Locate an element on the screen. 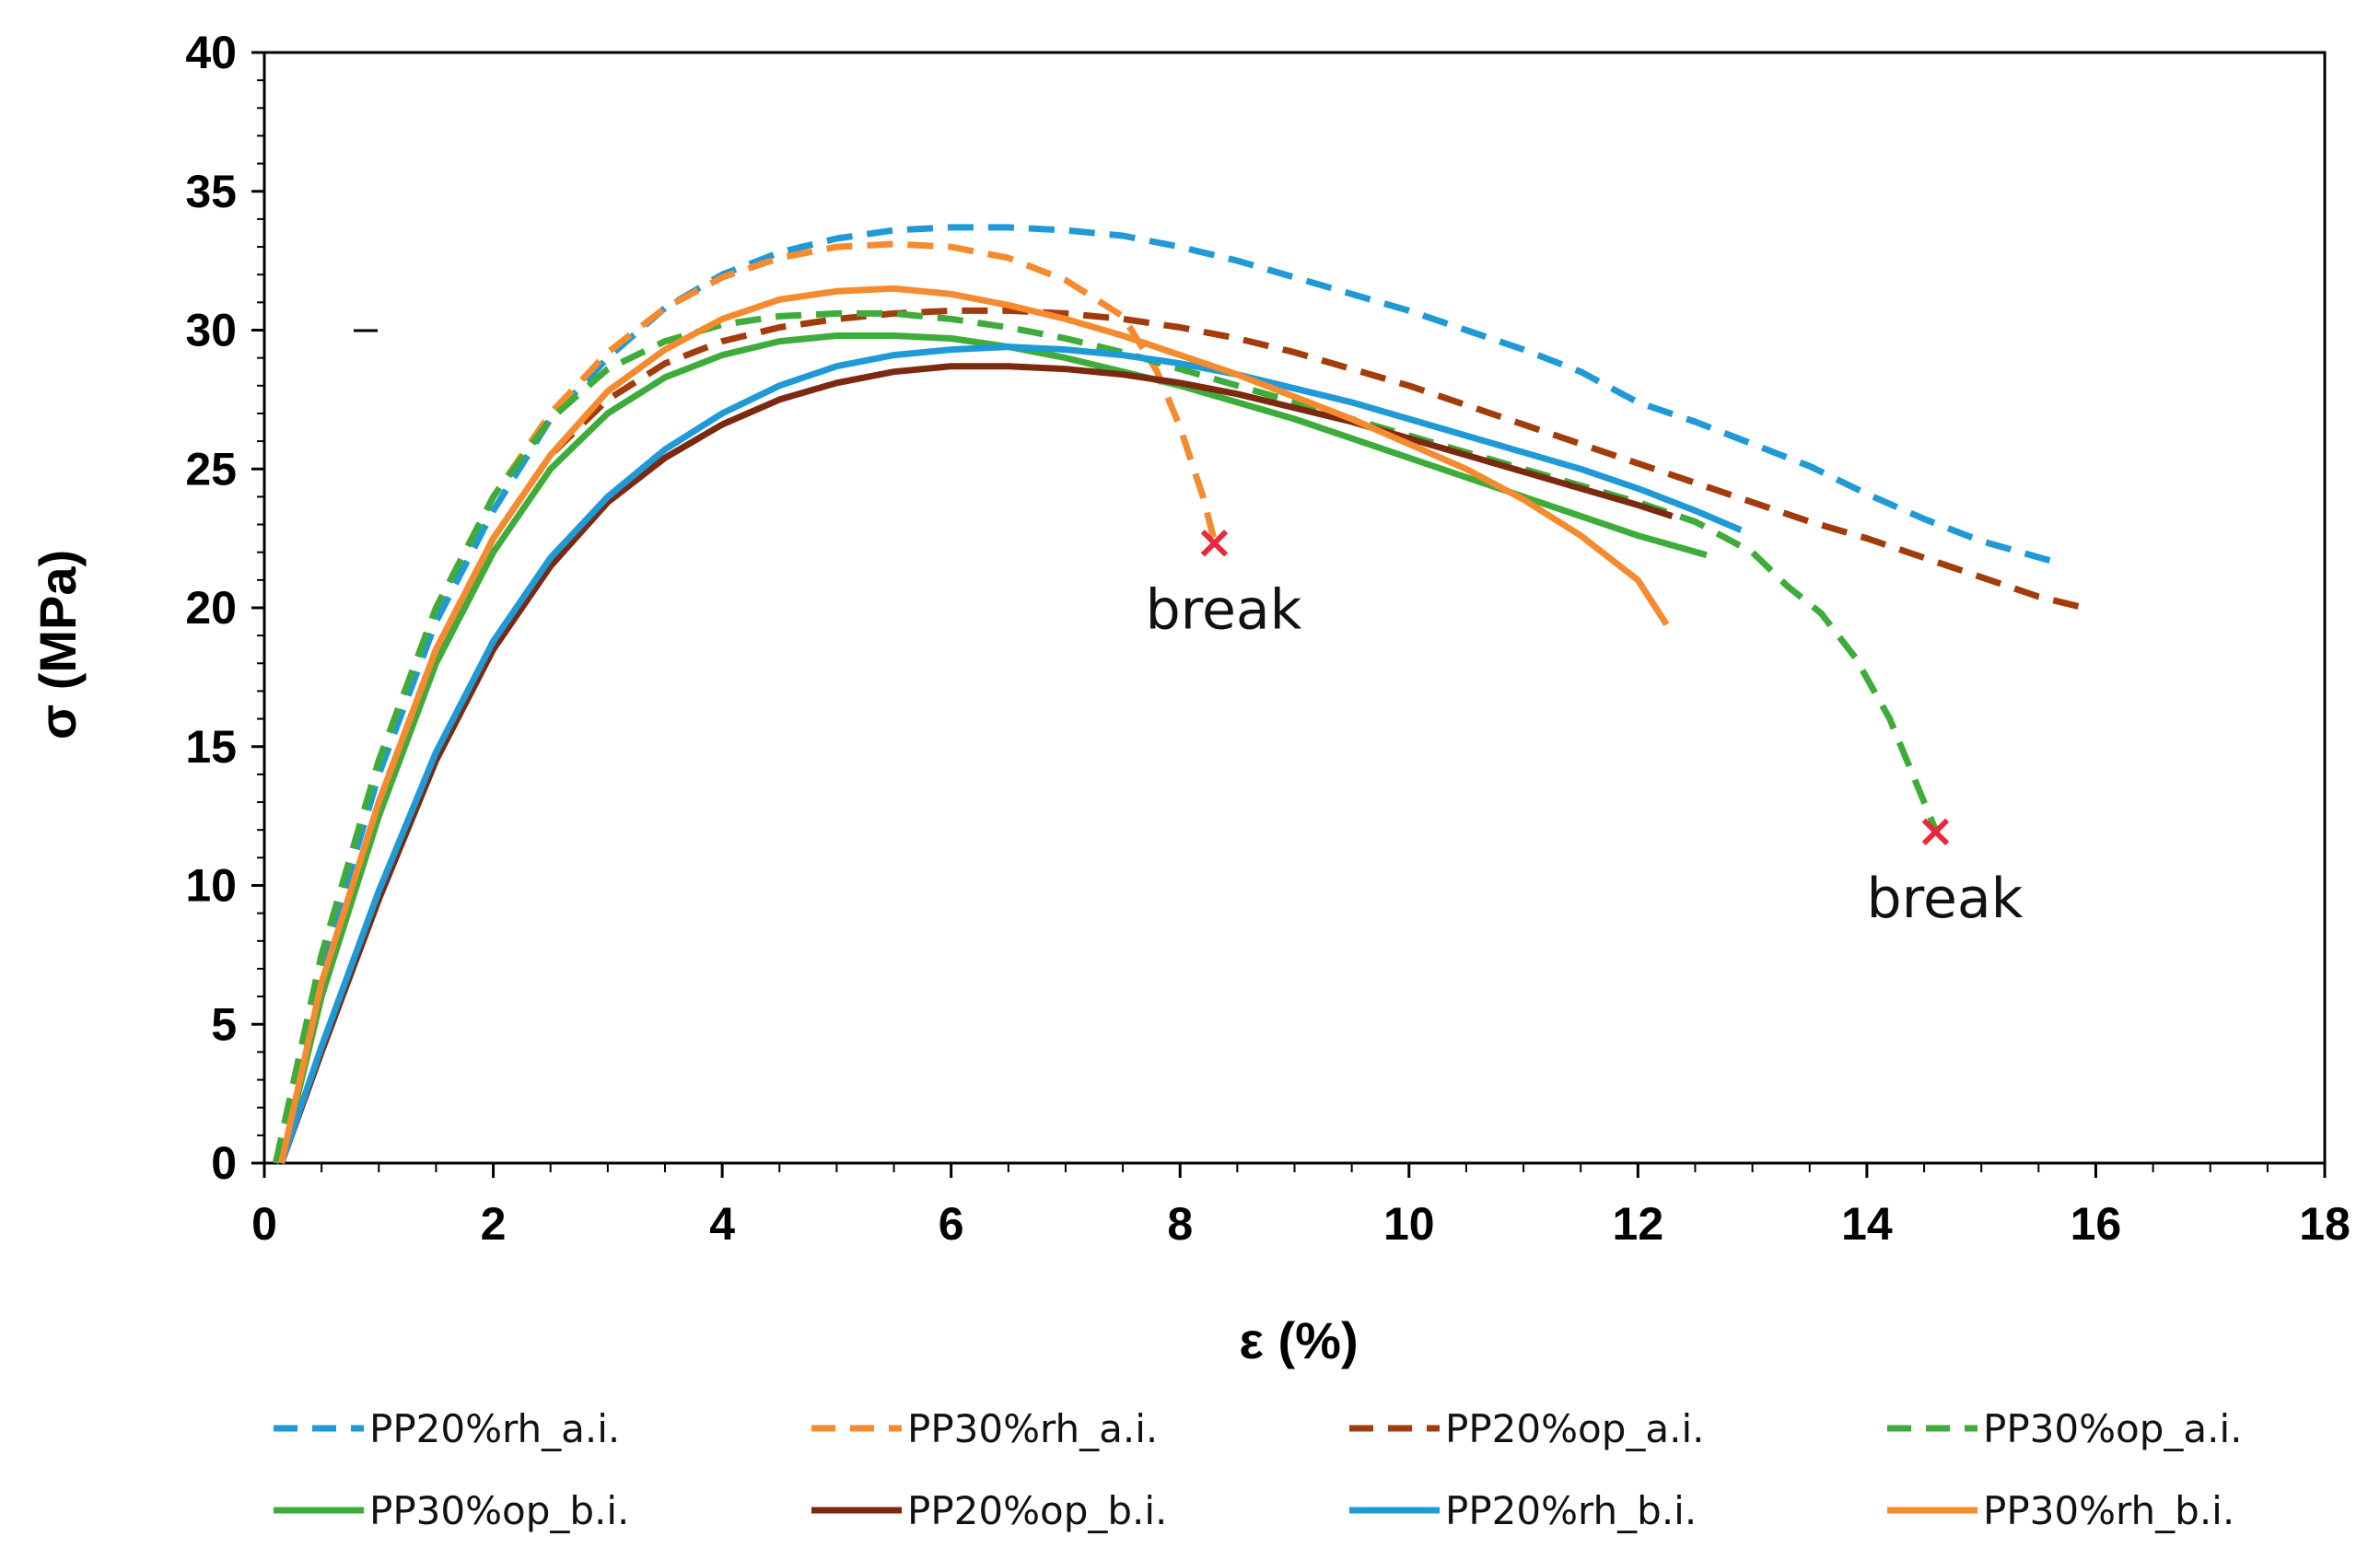 This screenshot has width=2380, height=1560. legend-label-pp20-op-b-i: PP20%op_b.i. is located at coordinates (1037, 1510).